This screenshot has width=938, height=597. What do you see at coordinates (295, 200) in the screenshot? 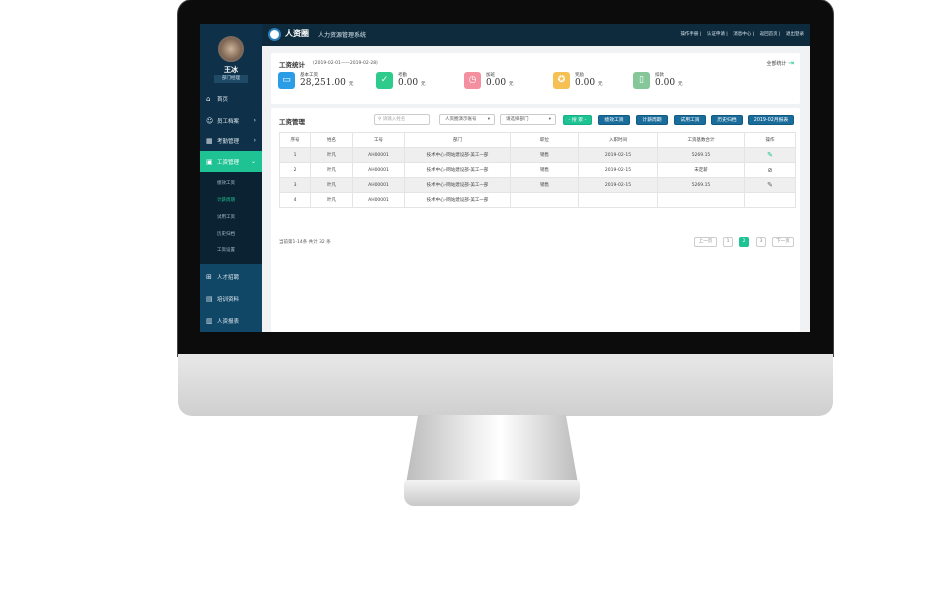
I see `cell: 4` at bounding box center [295, 200].